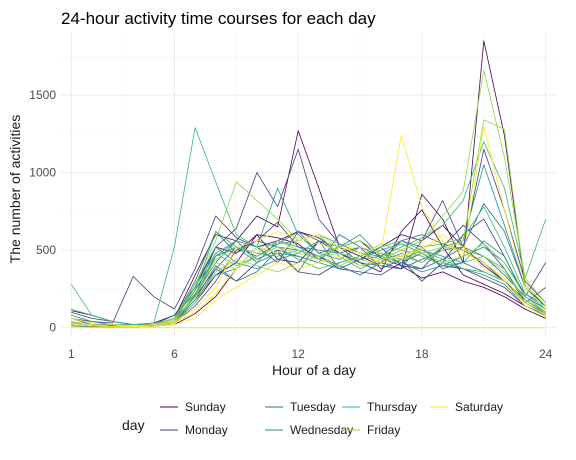 The image size is (576, 460). What do you see at coordinates (205, 407) in the screenshot?
I see `legend-label-sunday: Sunday` at bounding box center [205, 407].